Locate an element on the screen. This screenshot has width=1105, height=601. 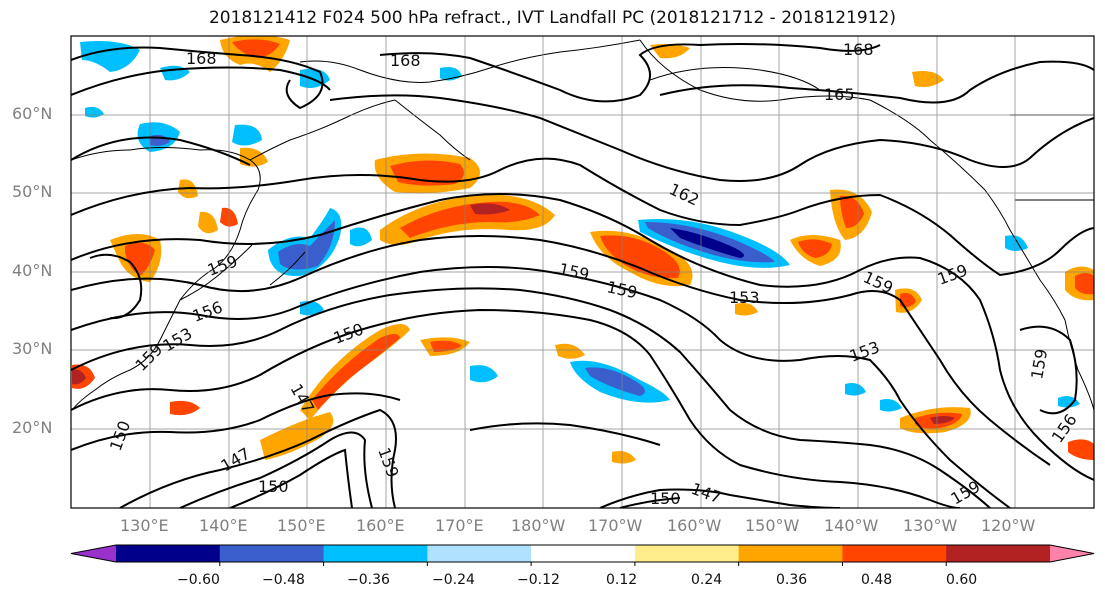
lat-label: 40°N is located at coordinates (32, 270).